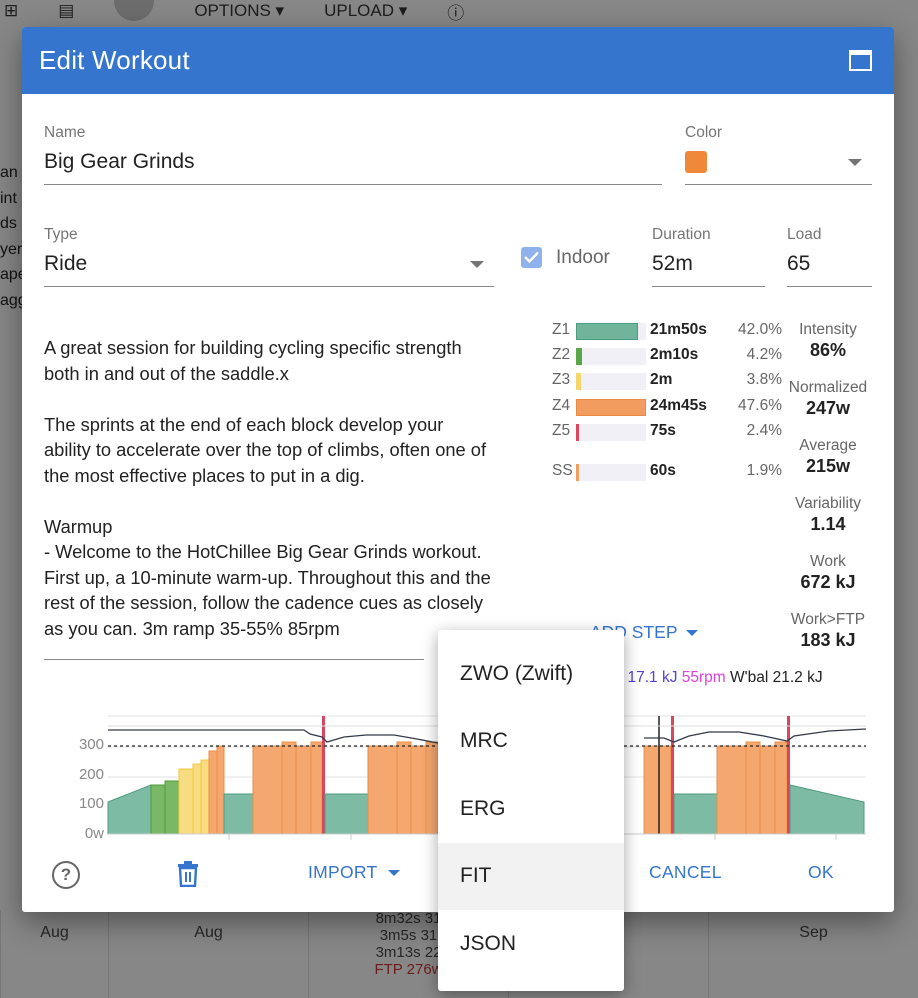 The width and height of the screenshot is (918, 998). Describe the element at coordinates (720, 677) in the screenshot. I see `cursor-info: ) 17.1 kJ 55rpm W'bal 21.2 kJ` at that location.